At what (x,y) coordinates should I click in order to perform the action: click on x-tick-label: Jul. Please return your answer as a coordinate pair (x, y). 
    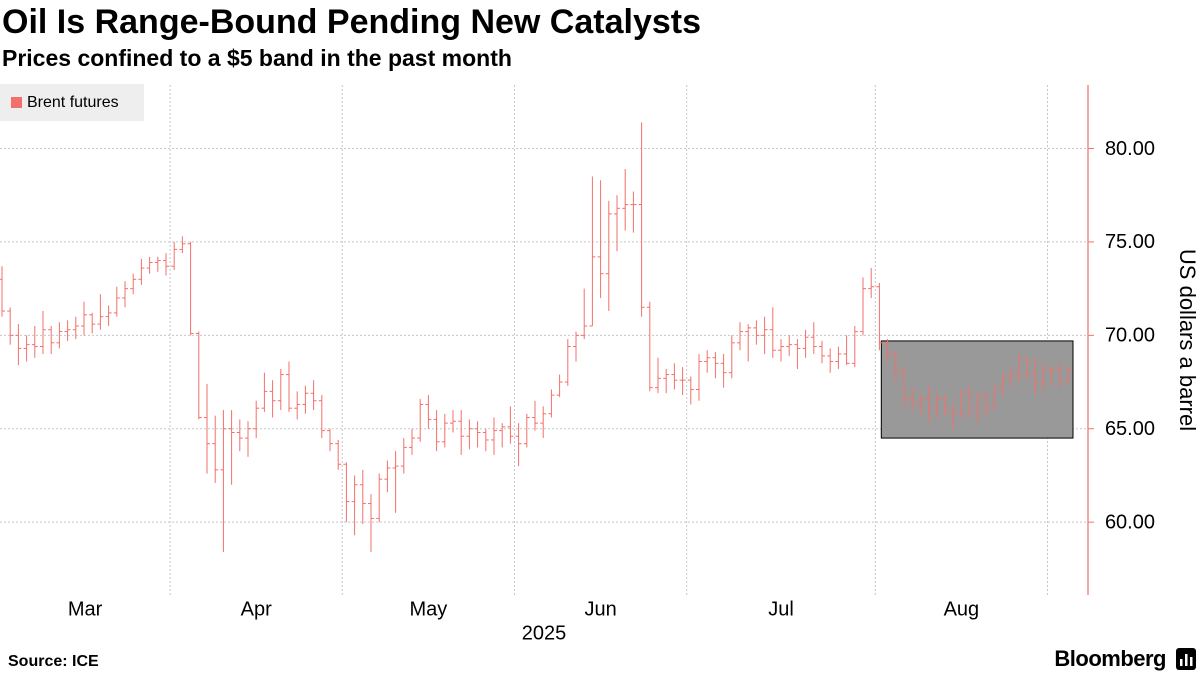
    Looking at the image, I should click on (781, 609).